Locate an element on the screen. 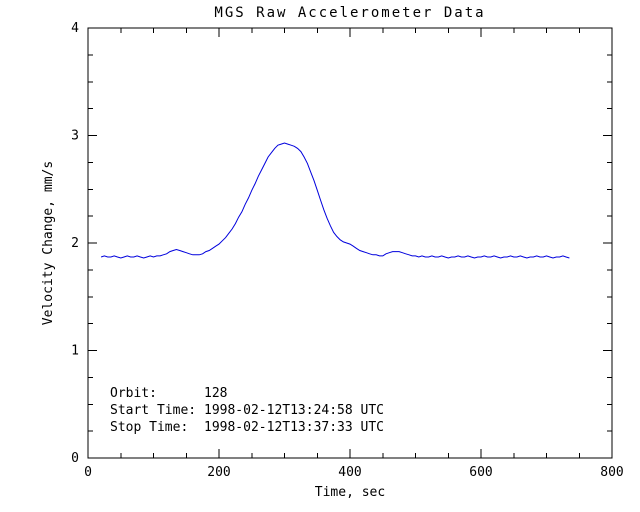 The height and width of the screenshot is (512, 640). y-tick-label: 1 is located at coordinates (75, 351).